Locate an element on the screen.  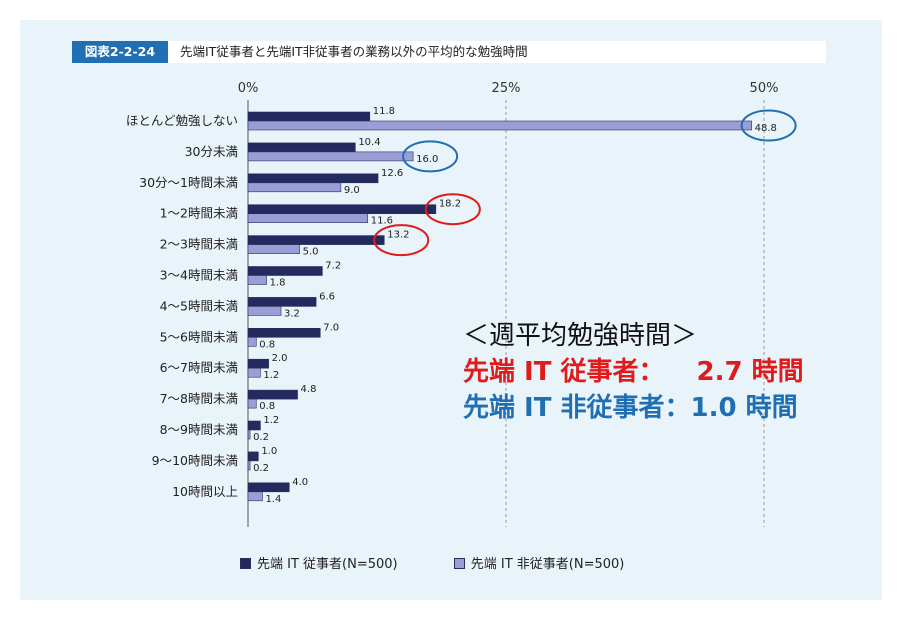
category-label: 9～10時間未満 is located at coordinates (195, 460).